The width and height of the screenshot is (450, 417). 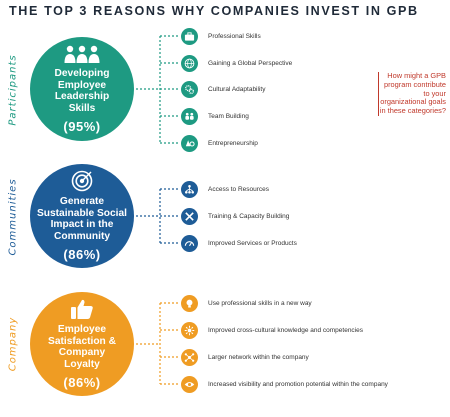 I want to click on percent-company: (86%), so click(x=82, y=382).